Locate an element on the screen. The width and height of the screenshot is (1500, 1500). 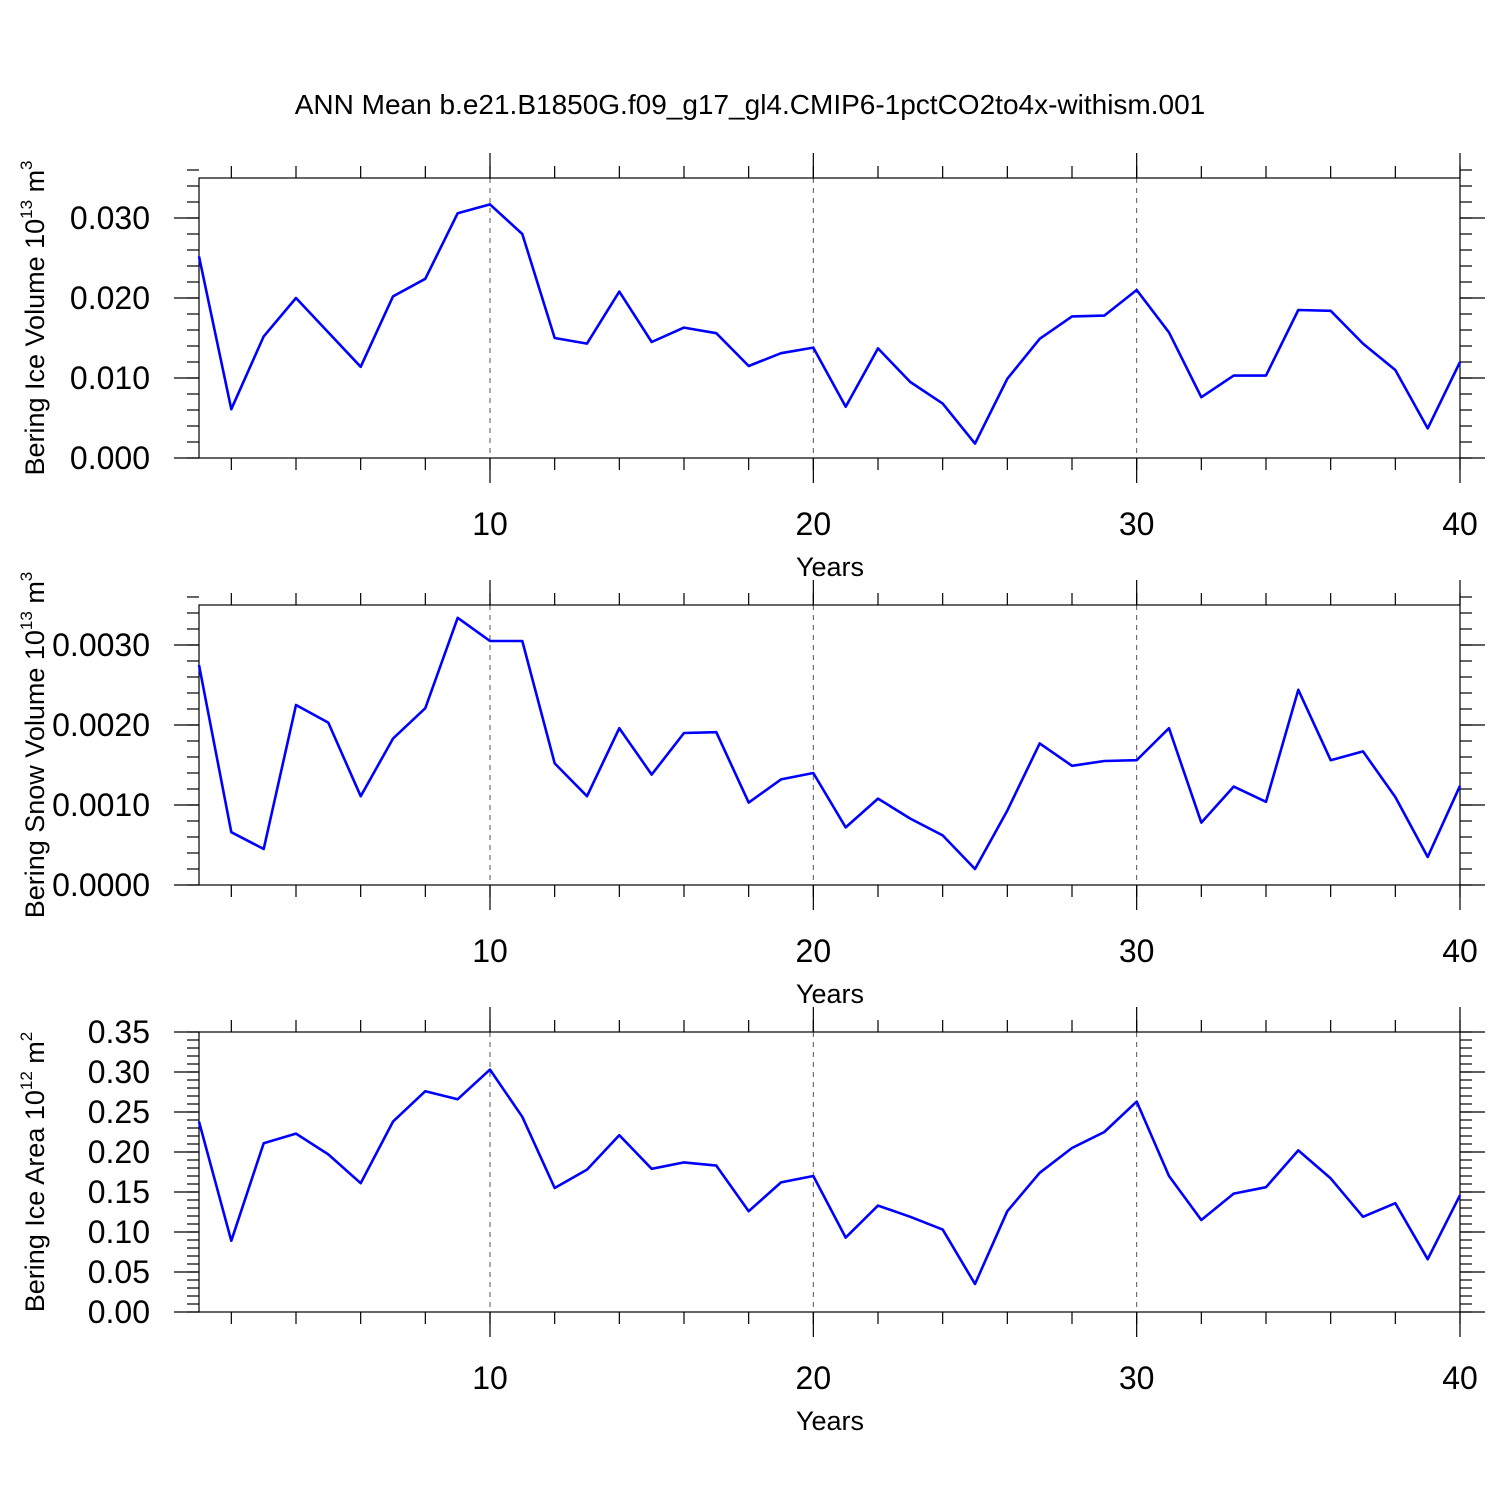
y-axis-title-main: Bering Ice Volume 10 is located at coordinates (35, 347).